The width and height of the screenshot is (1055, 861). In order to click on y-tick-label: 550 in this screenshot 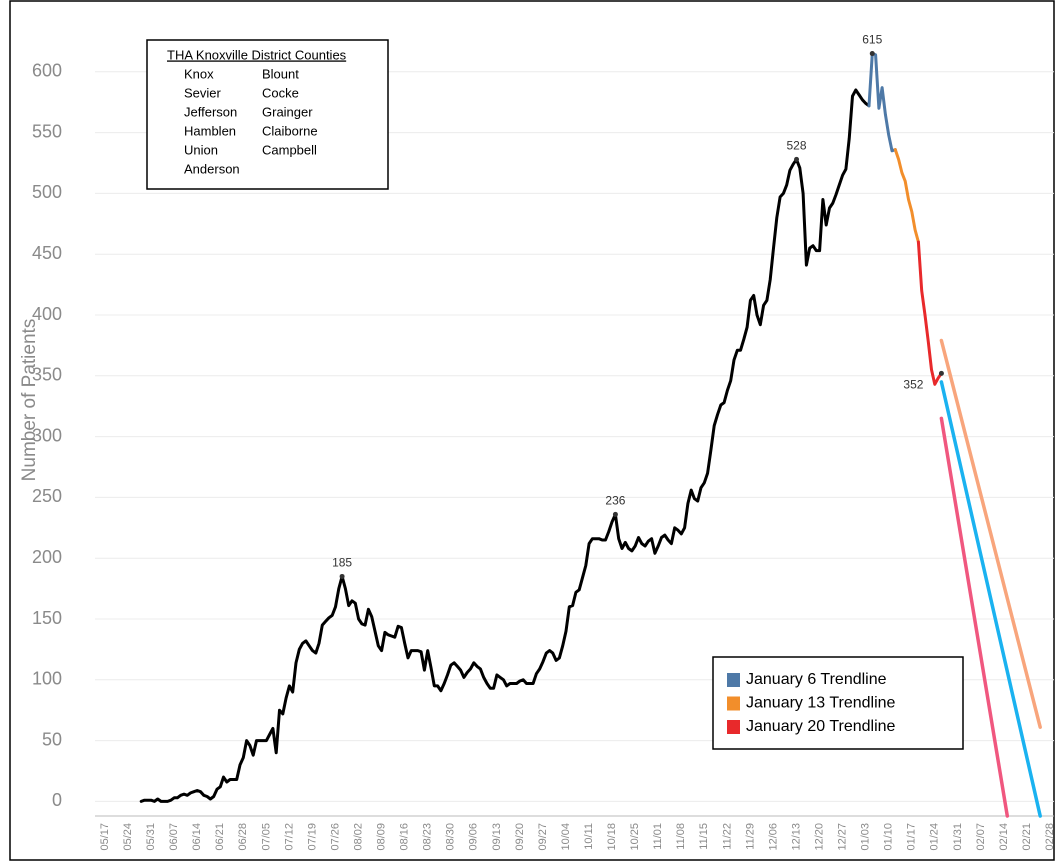, I will do `click(47, 131)`.